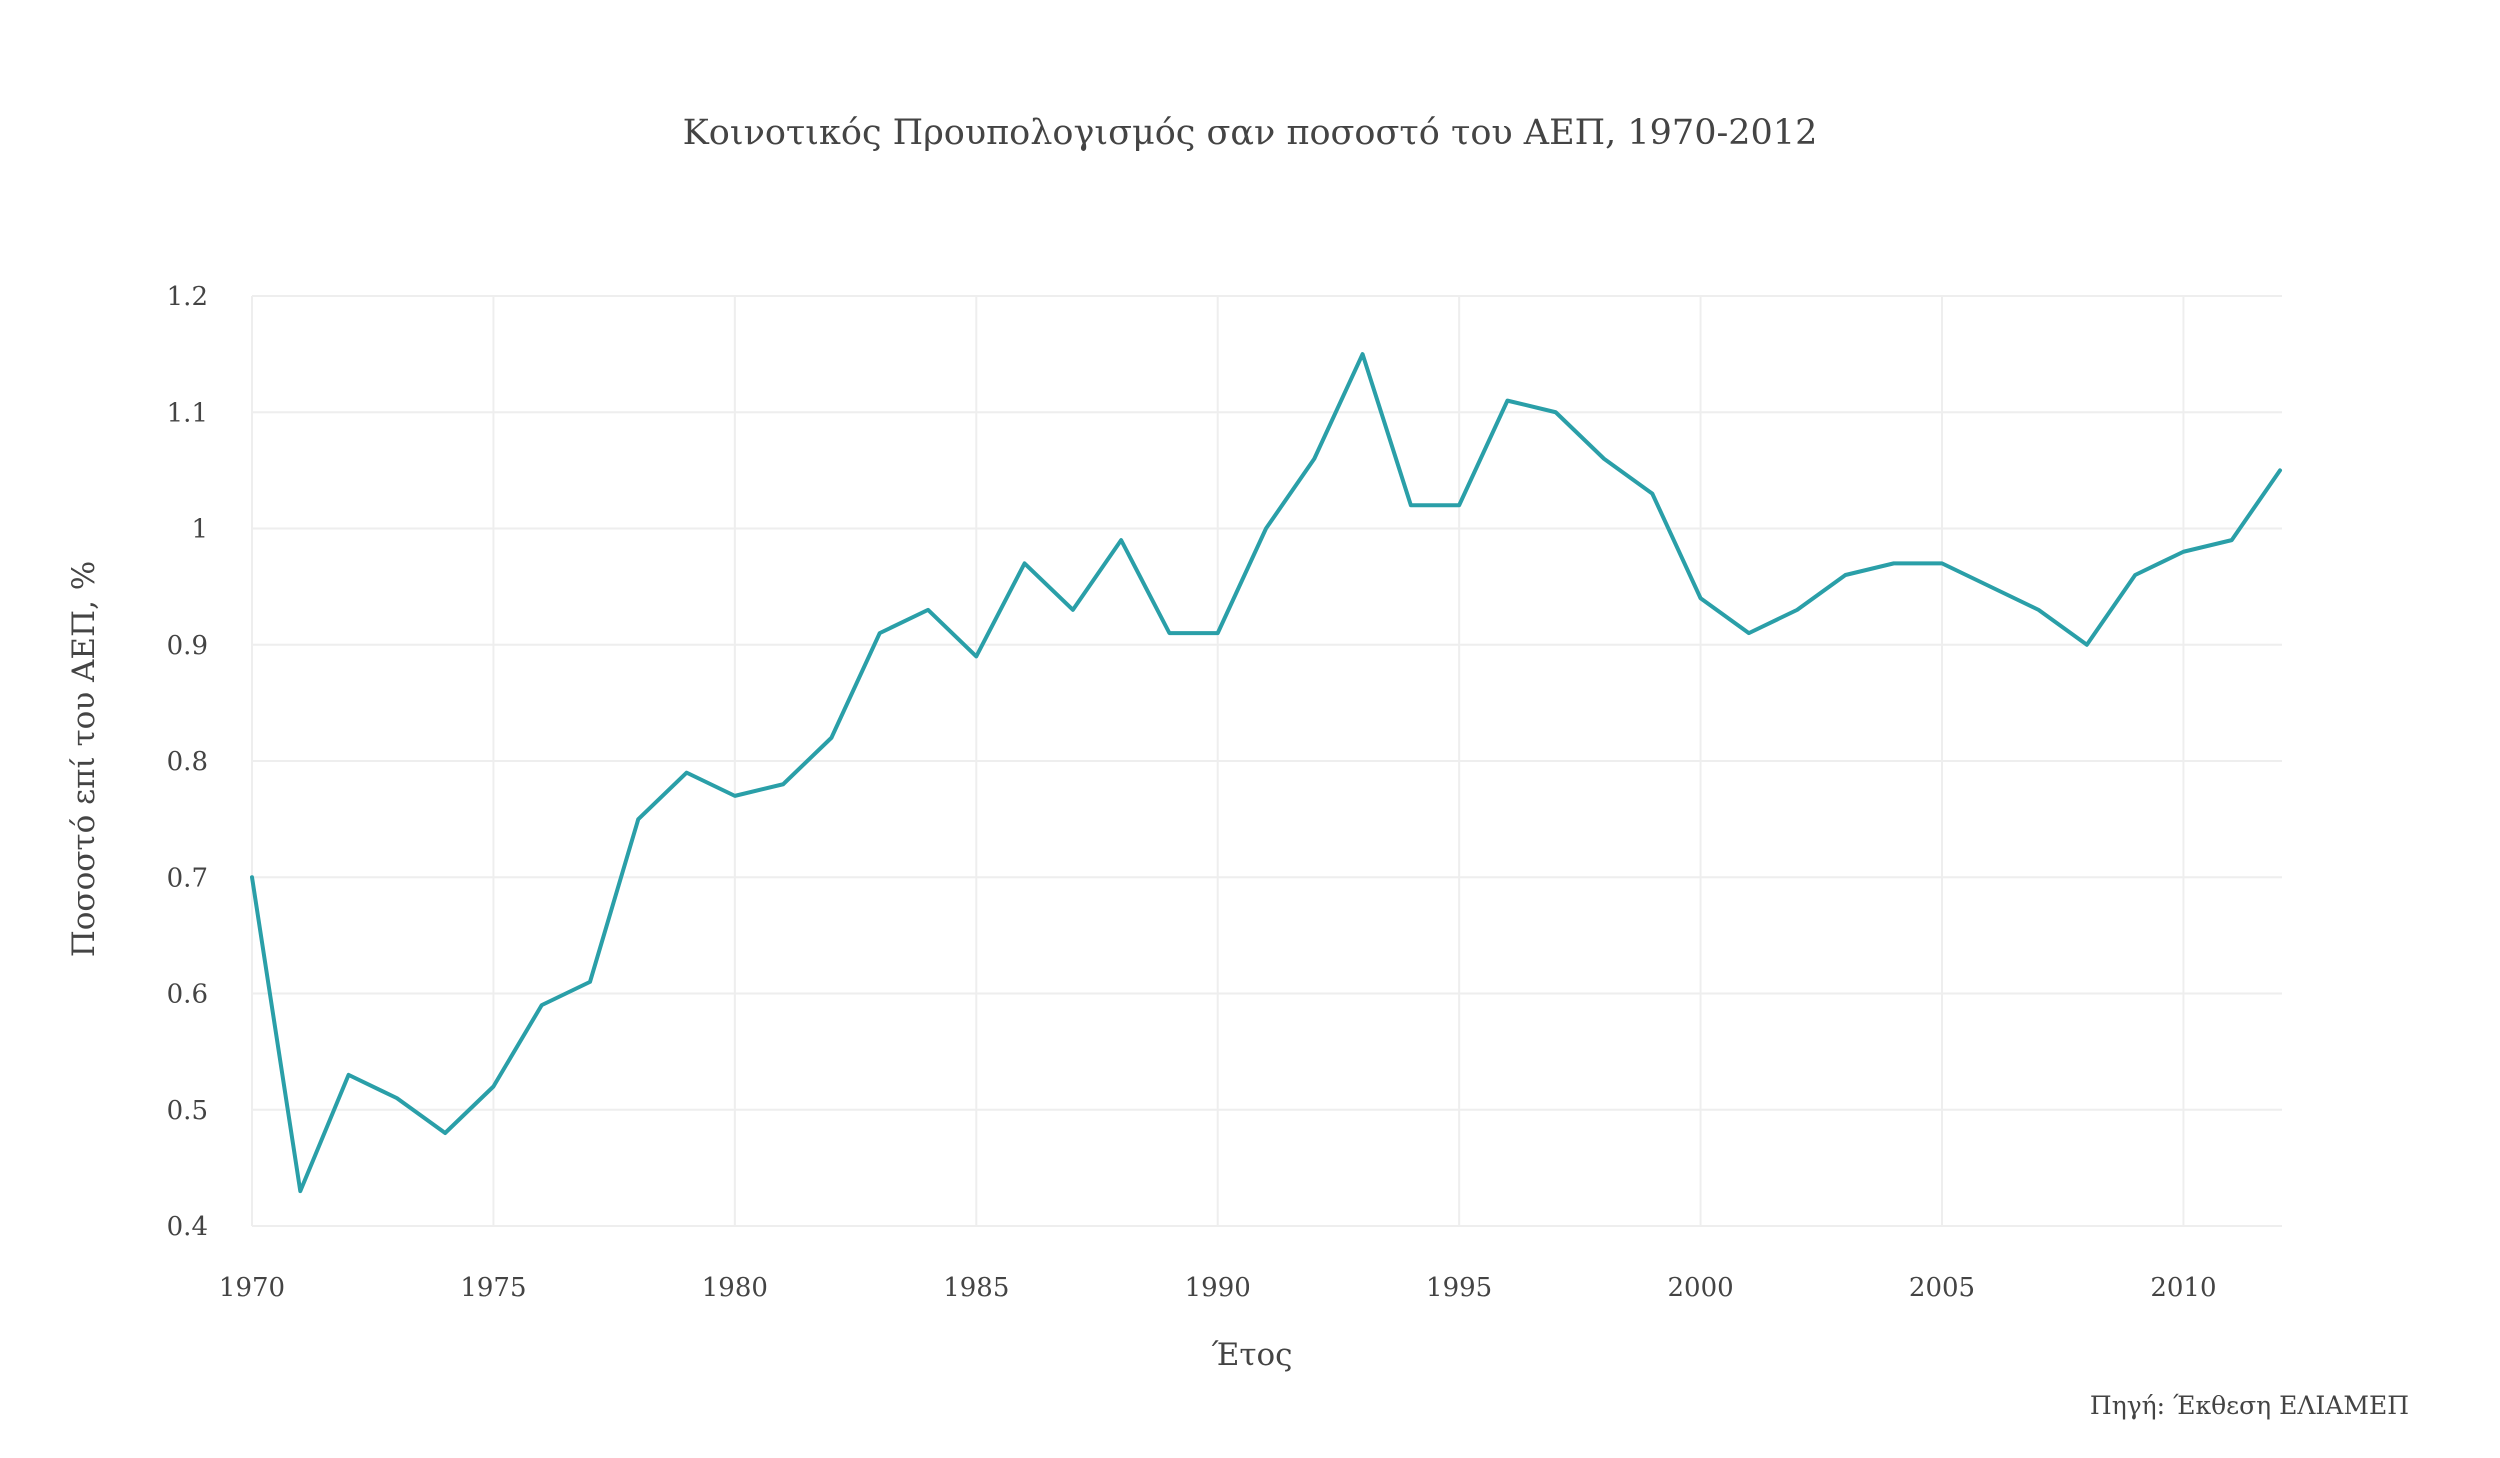 This screenshot has height=1458, width=2500. Describe the element at coordinates (187, 1227) in the screenshot. I see `y-tick-label: 0.4` at that location.